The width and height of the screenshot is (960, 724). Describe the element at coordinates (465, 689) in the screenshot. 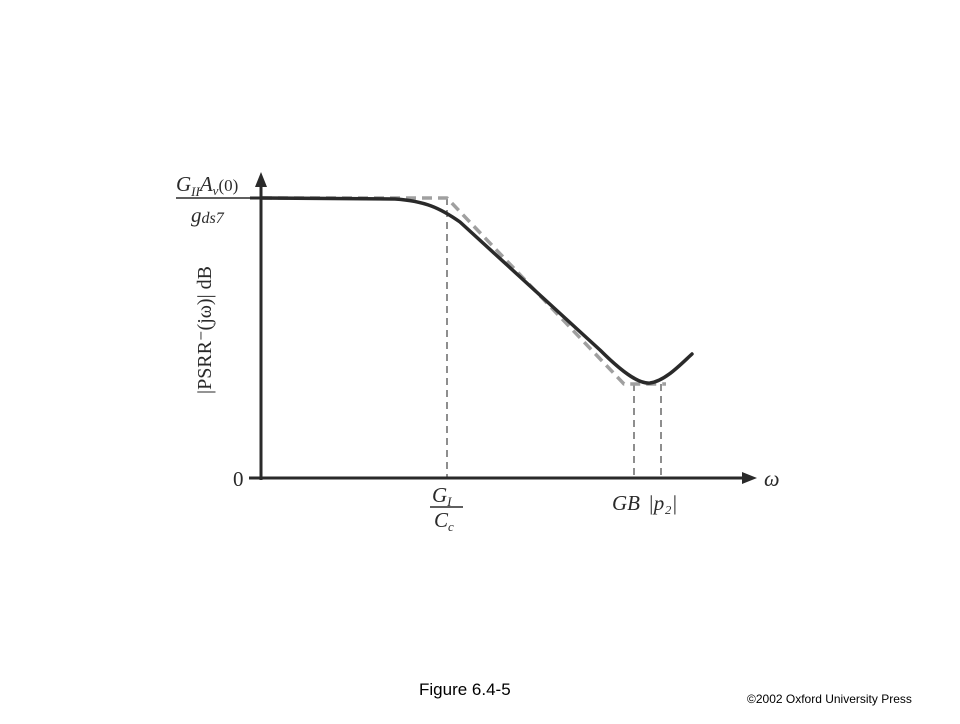

I see `figure-caption: Figure 6.4-5` at that location.